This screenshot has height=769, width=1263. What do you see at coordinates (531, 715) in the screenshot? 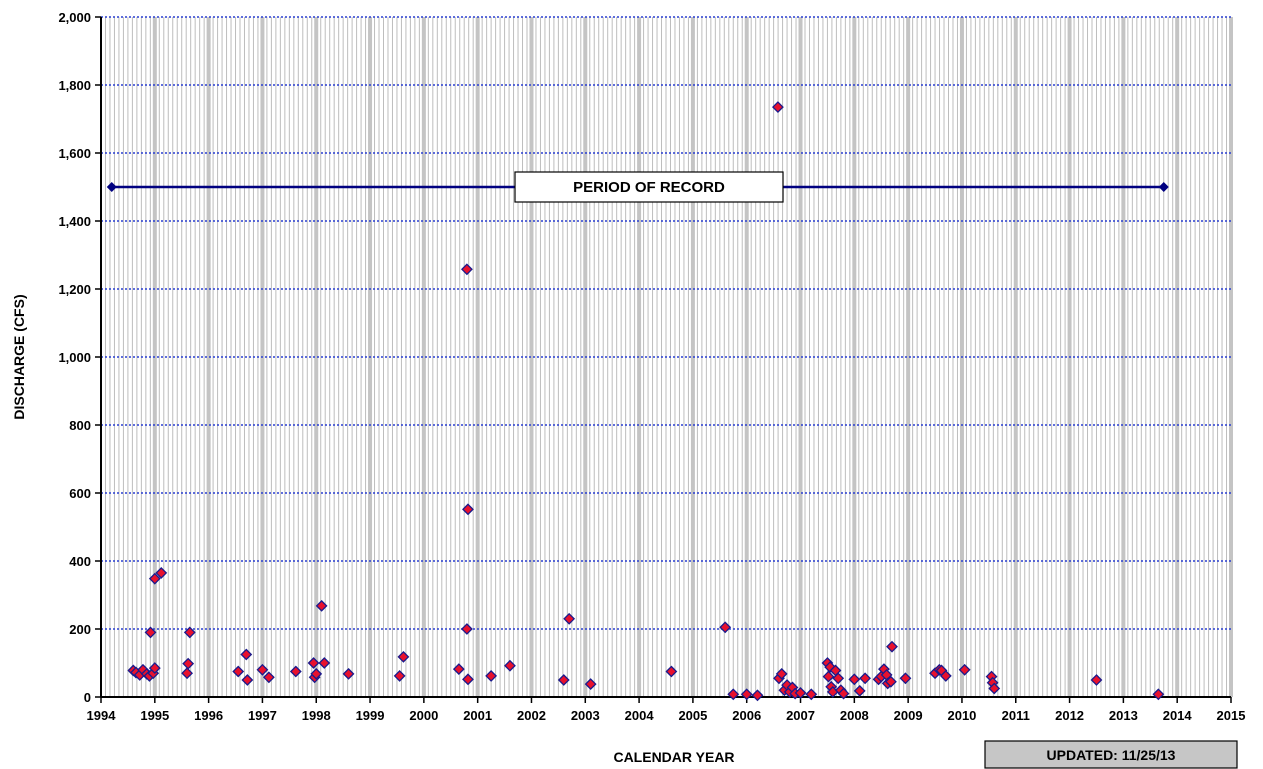
I see `x-tick-label: 2002` at bounding box center [531, 715].